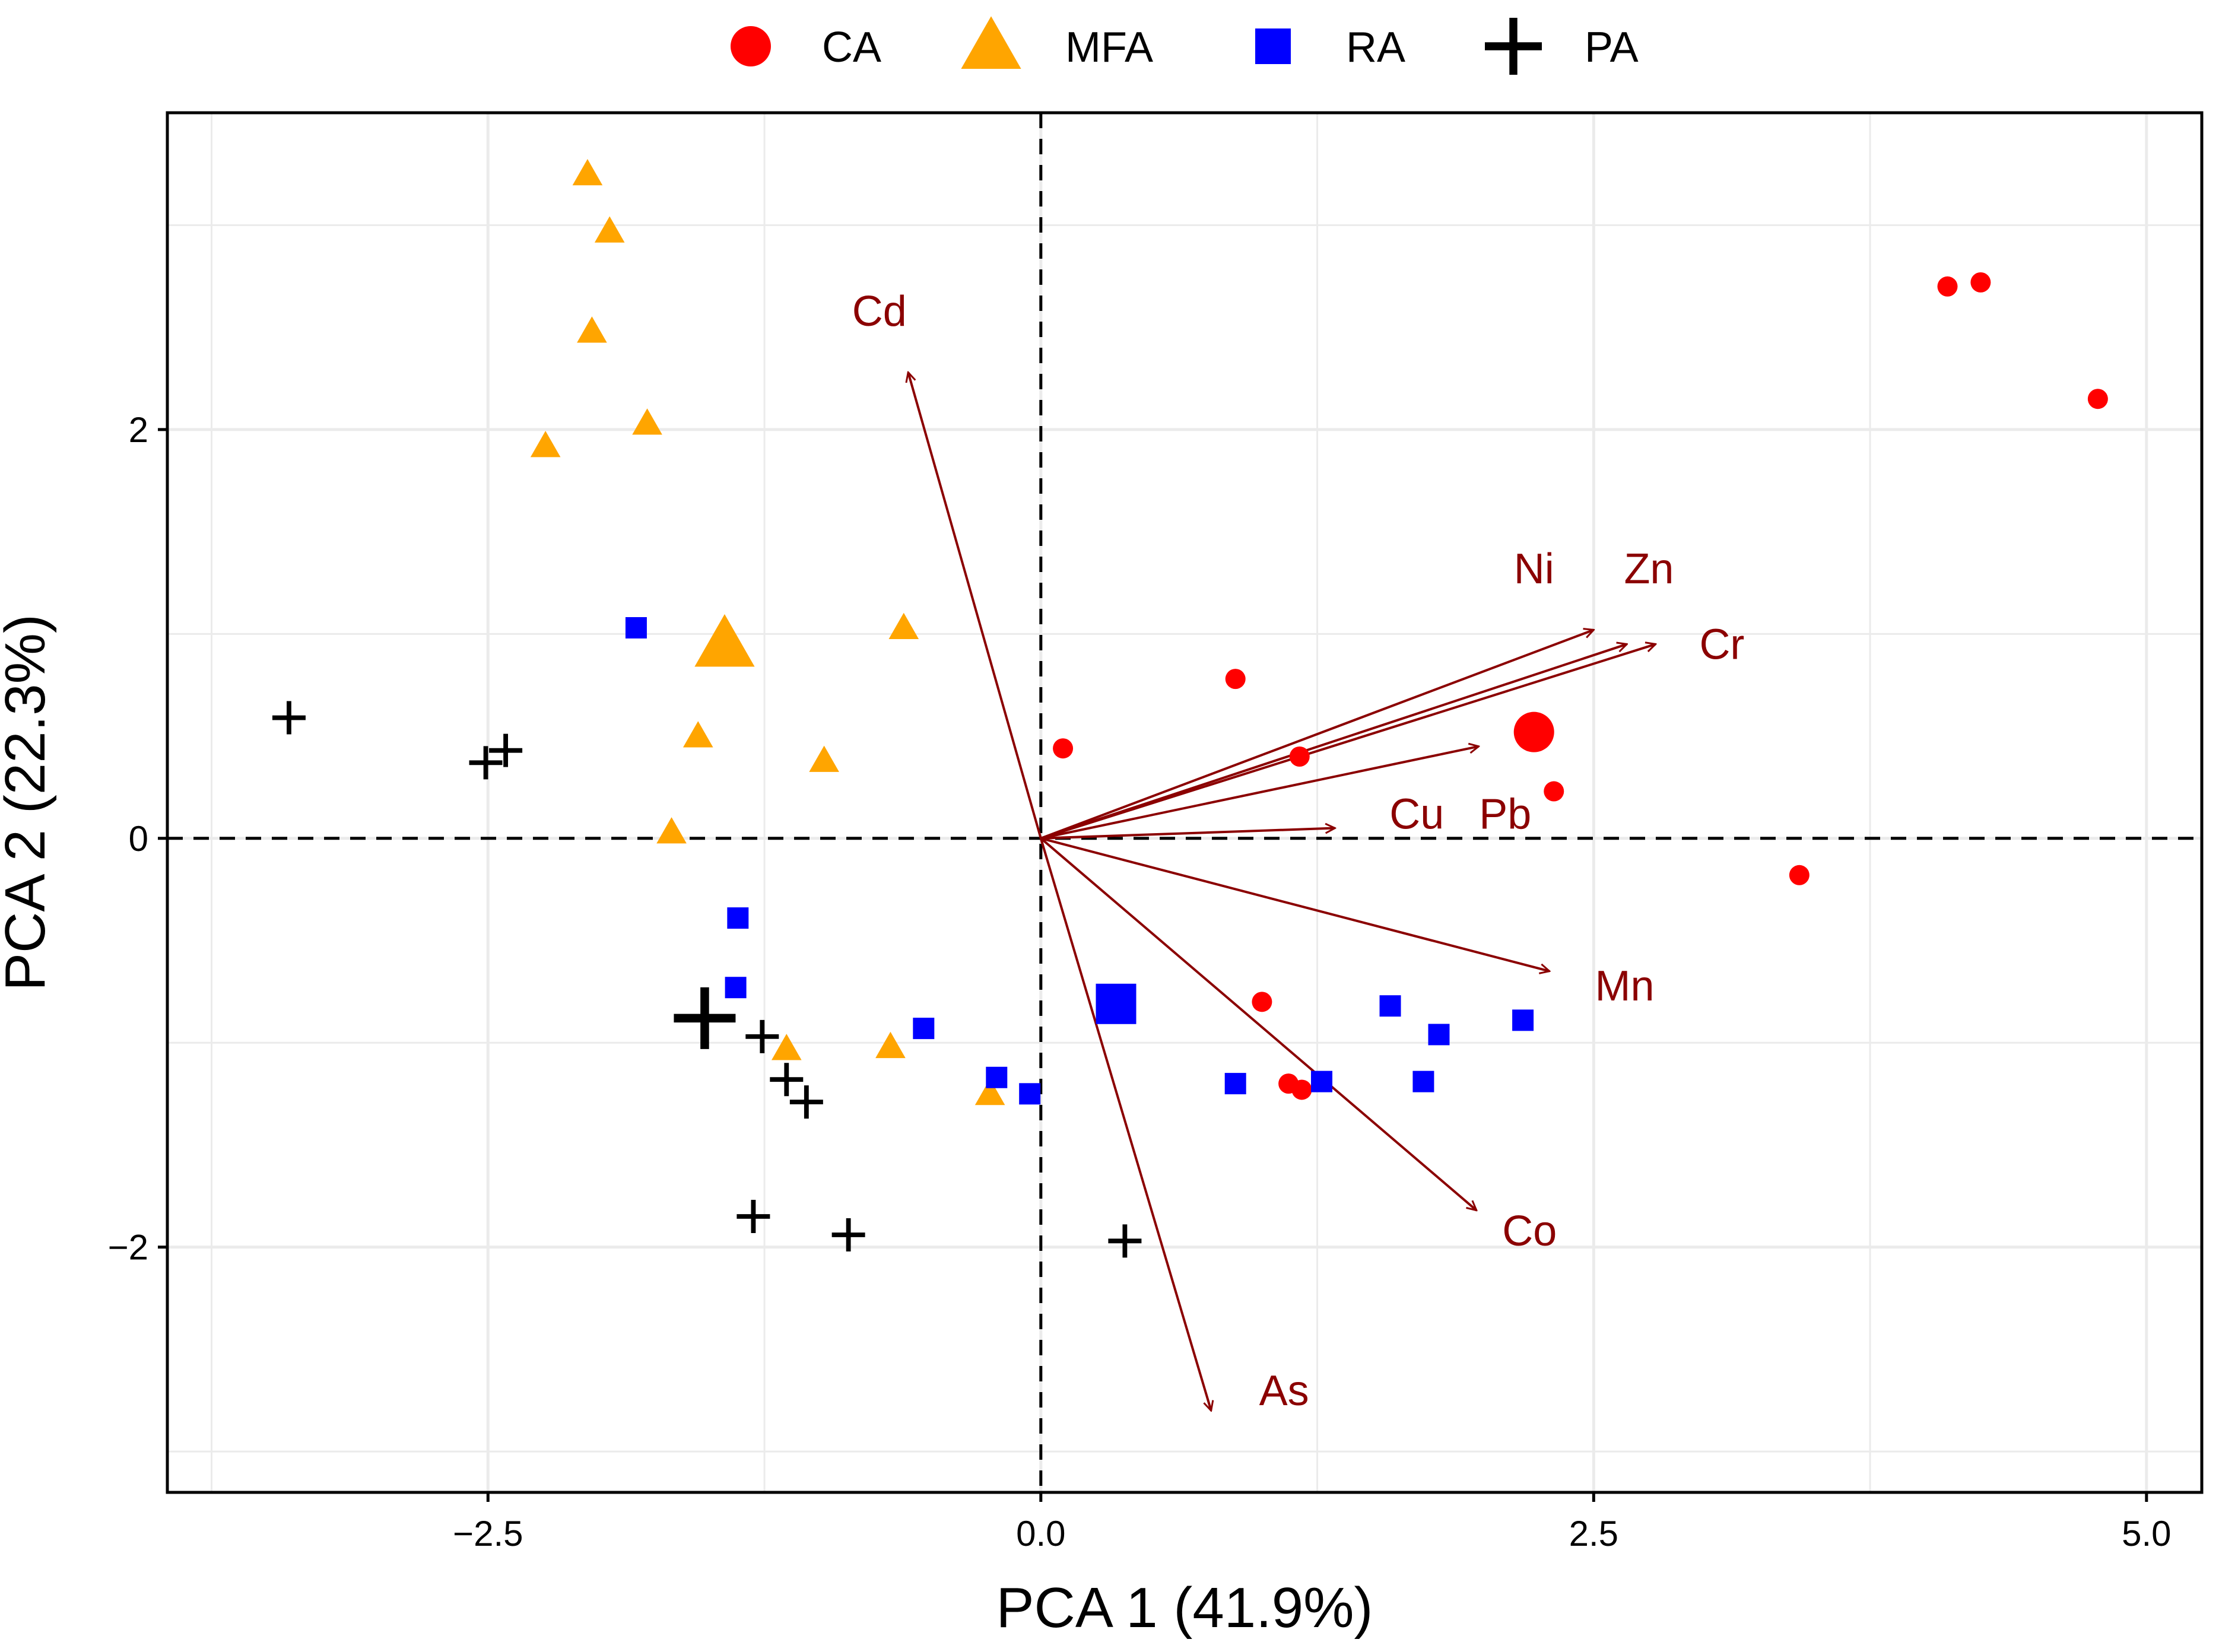 Image resolution: width=2219 pixels, height=1652 pixels. What do you see at coordinates (1562, 46) in the screenshot?
I see `legend-item-pa: PA` at bounding box center [1562, 46].